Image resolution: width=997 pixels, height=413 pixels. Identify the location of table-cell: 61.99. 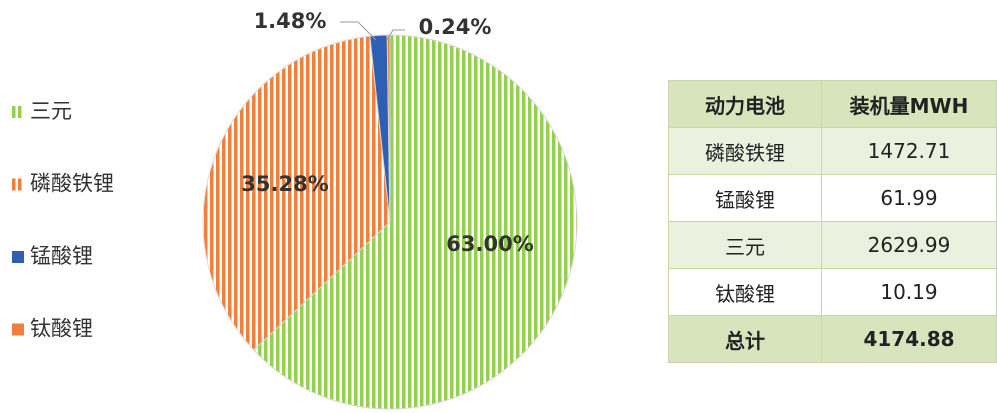
(909, 198).